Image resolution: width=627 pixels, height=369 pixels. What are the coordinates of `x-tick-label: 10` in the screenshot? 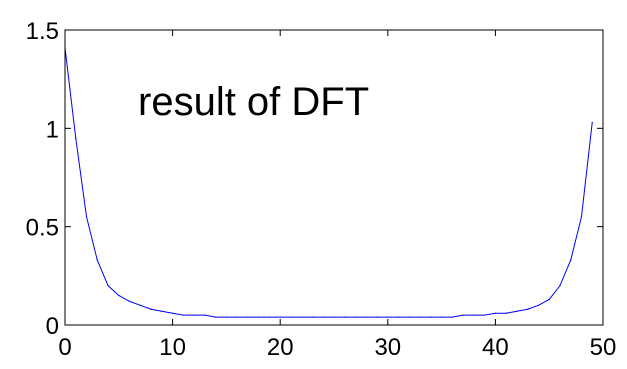 It's located at (172, 347).